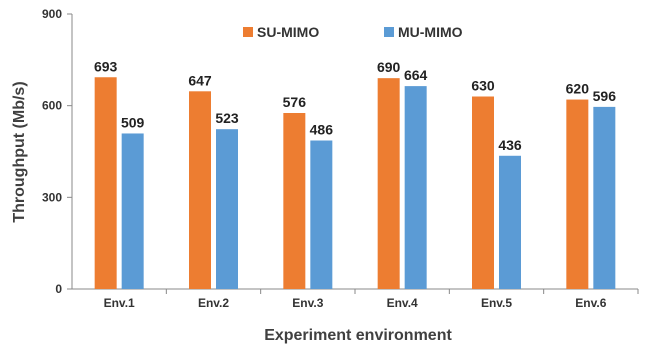  Describe the element at coordinates (119, 303) in the screenshot. I see `x-tick-label: Env.1` at that location.